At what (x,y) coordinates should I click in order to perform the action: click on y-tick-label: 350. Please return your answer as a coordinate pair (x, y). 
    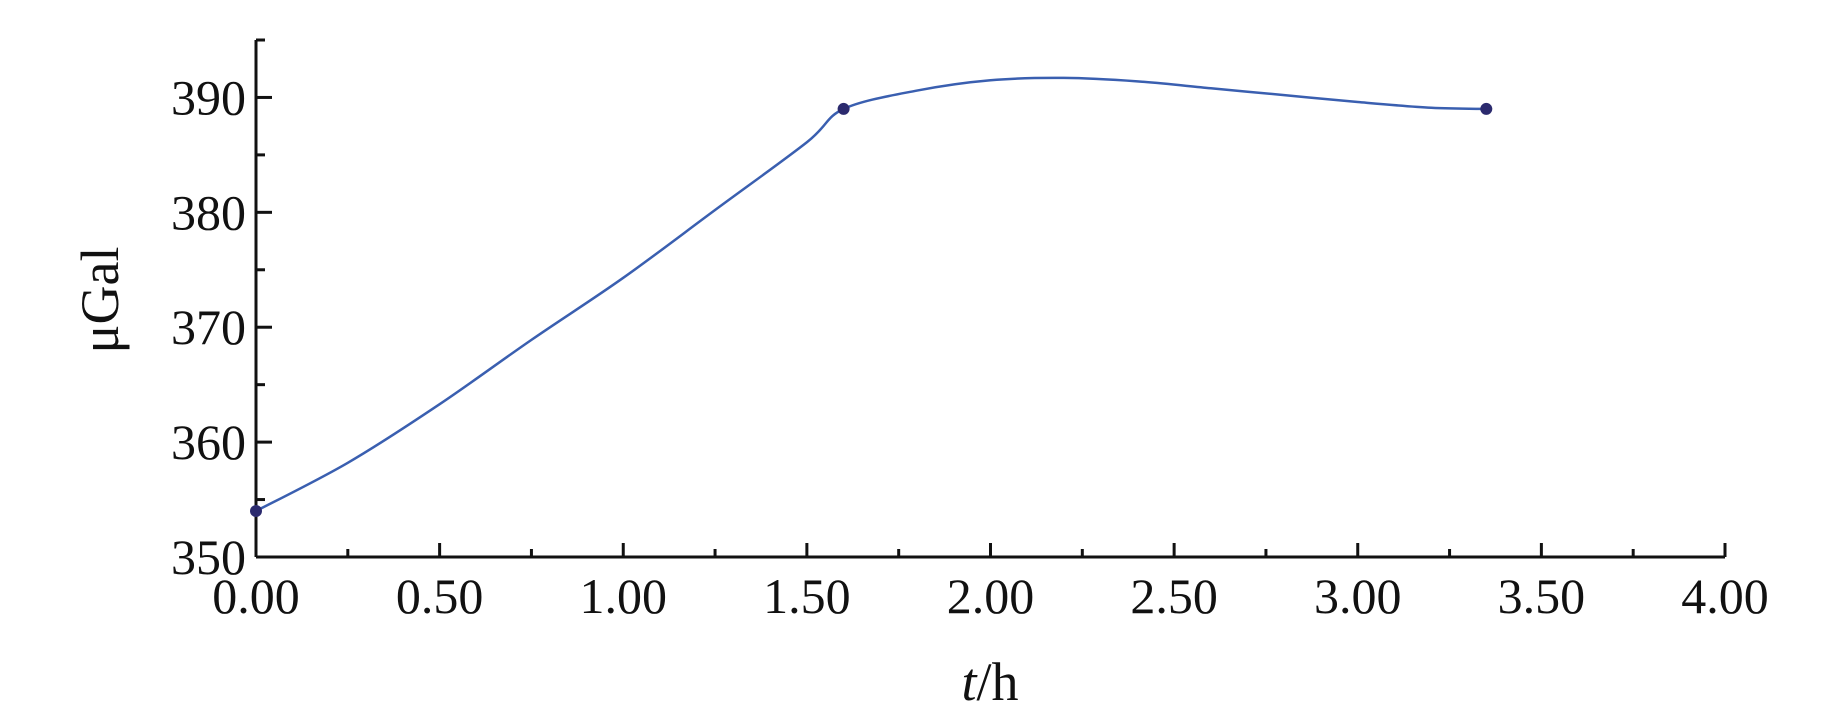
    Looking at the image, I should click on (208, 557).